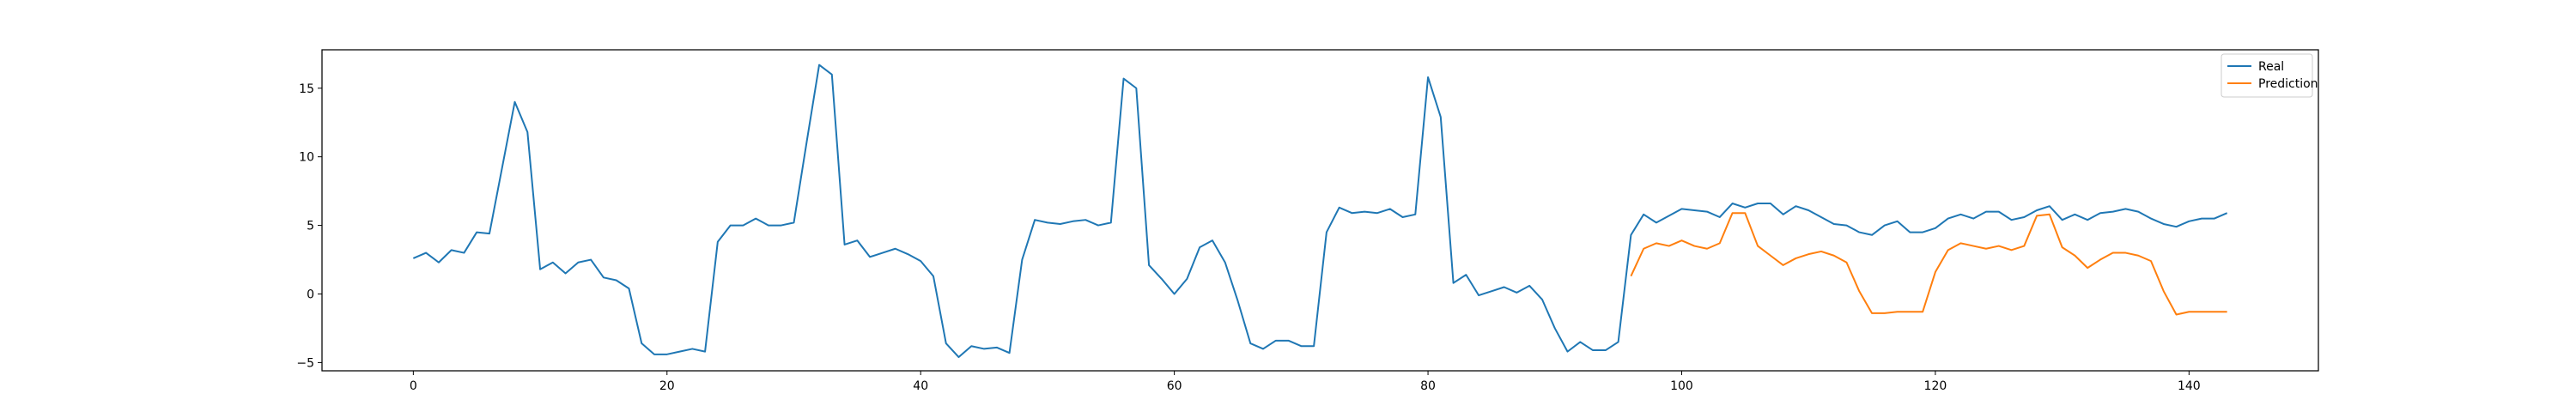 This screenshot has width=2576, height=412. I want to click on legend-box, so click(2267, 75).